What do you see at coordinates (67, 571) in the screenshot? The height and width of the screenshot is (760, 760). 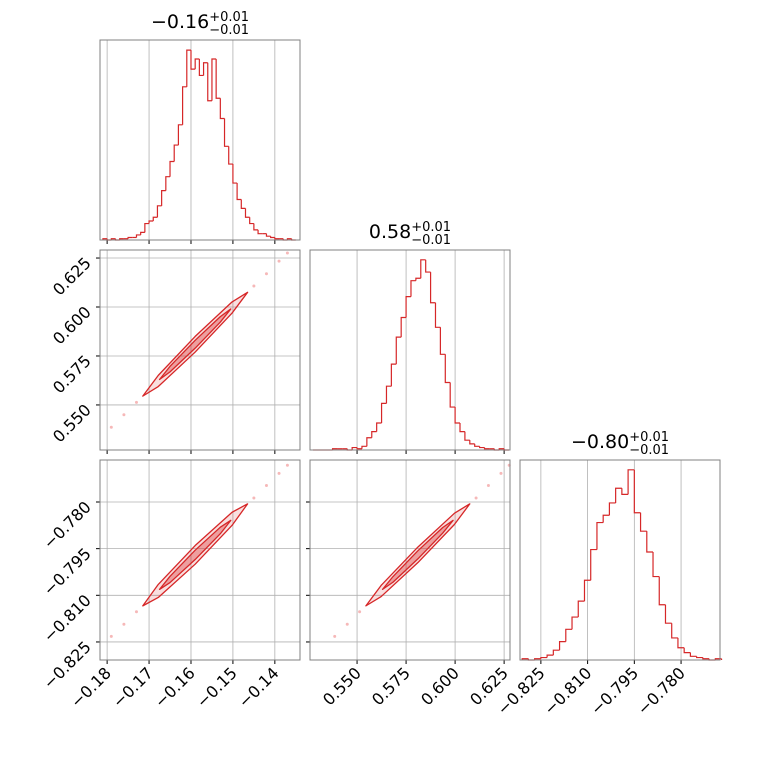 I see `y-tick-label: −0.795` at bounding box center [67, 571].